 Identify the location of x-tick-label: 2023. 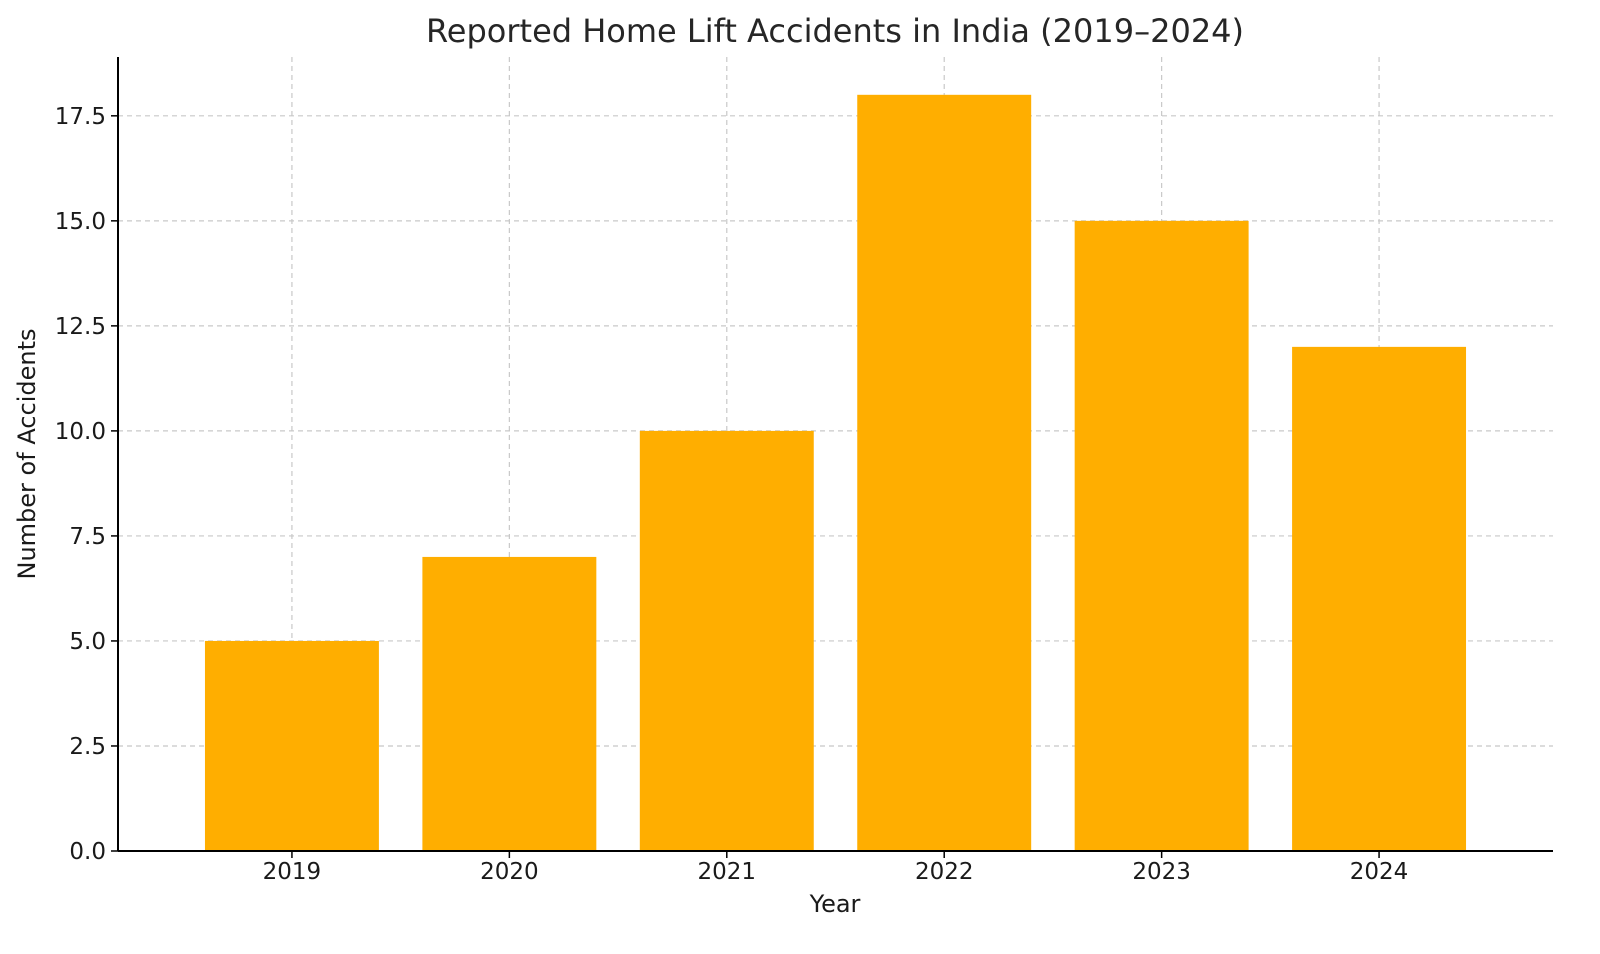
(1161, 872).